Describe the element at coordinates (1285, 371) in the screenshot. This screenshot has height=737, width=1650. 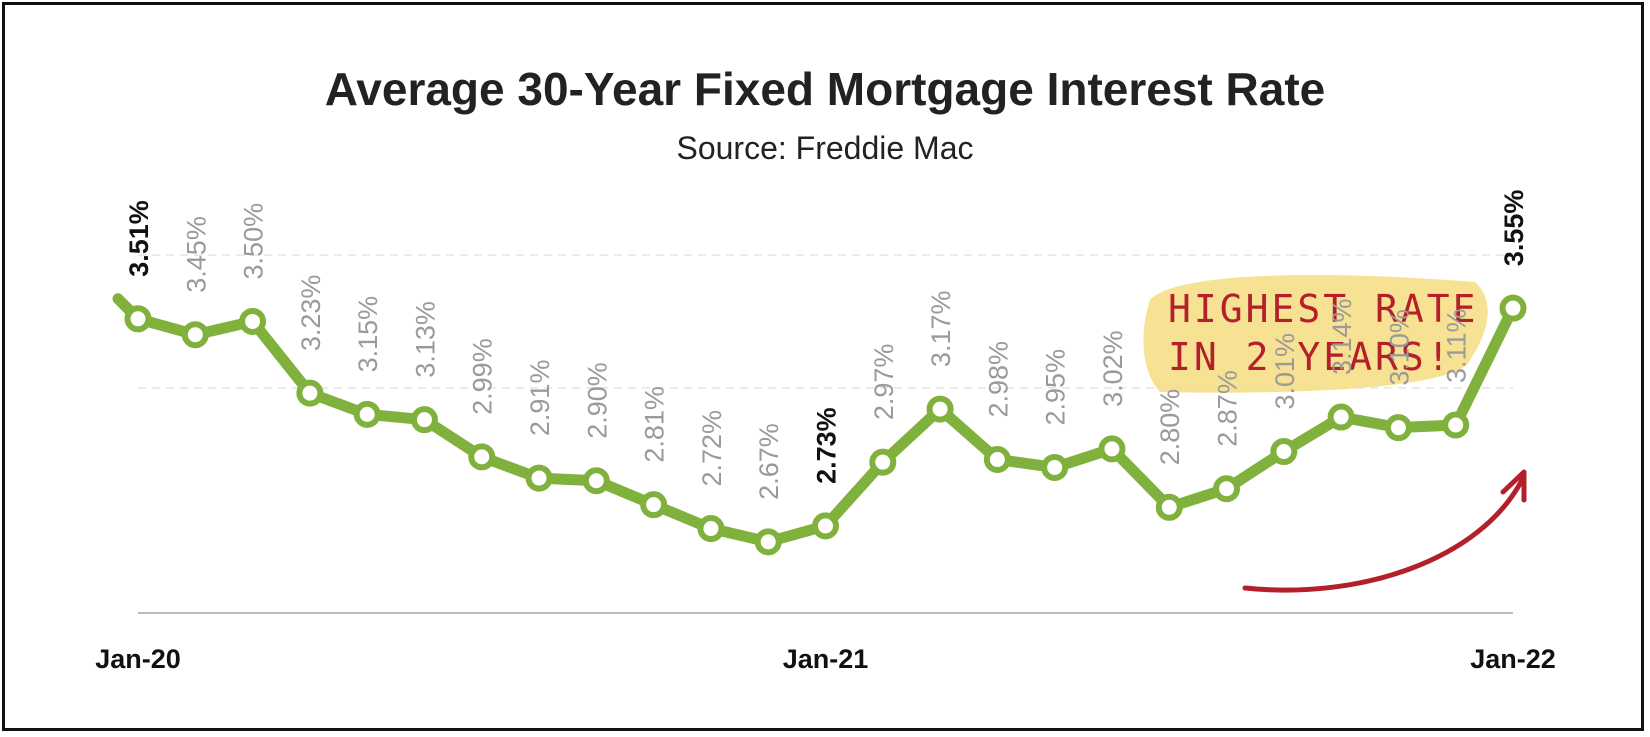
I see `data-label: 3.01%` at that location.